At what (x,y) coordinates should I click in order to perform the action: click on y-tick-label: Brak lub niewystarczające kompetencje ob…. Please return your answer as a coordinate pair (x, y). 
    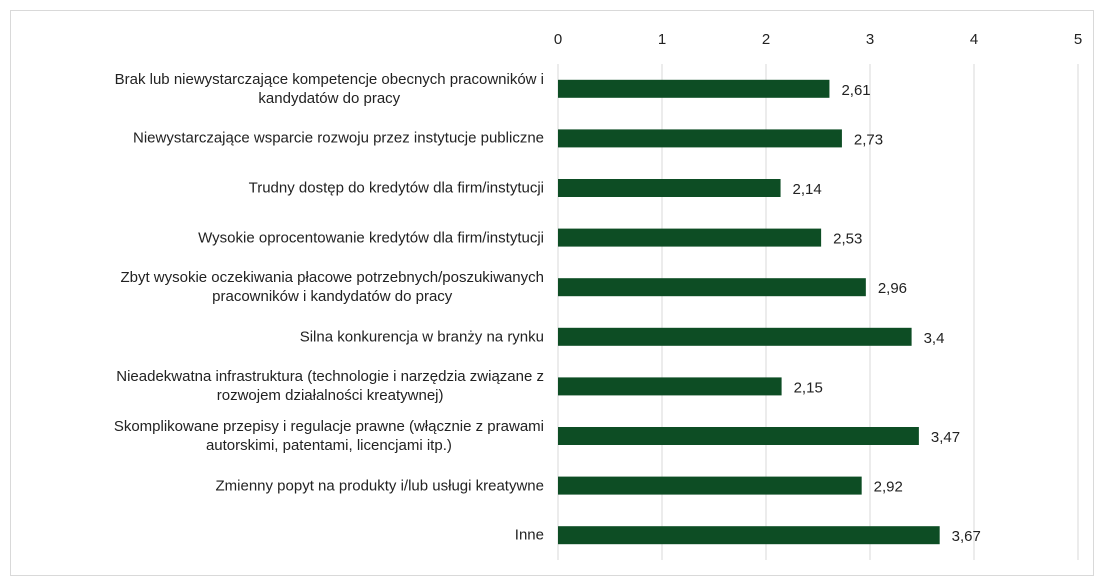
    Looking at the image, I should click on (274, 89).